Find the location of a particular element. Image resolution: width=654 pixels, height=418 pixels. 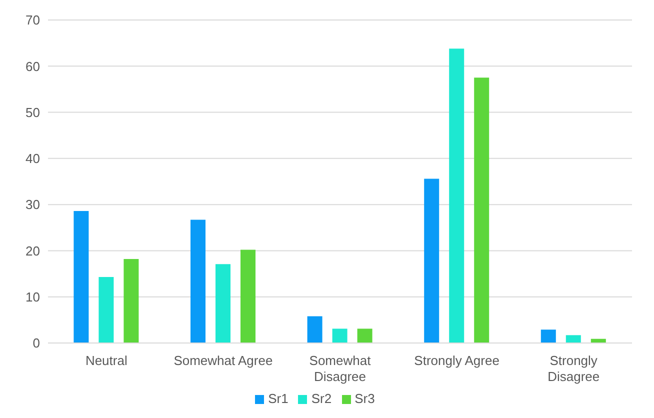

legend-label: Sr1 is located at coordinates (278, 398).